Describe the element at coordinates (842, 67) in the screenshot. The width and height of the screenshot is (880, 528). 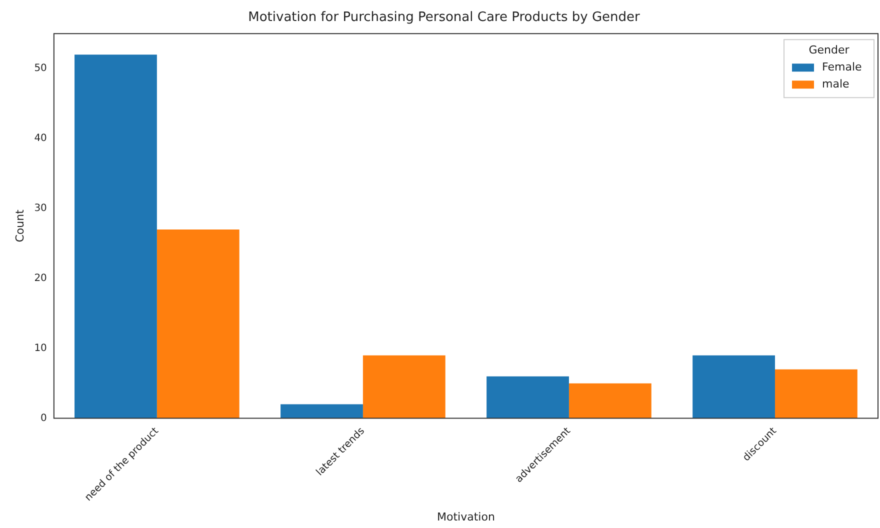
I see `legend-label: Female` at that location.